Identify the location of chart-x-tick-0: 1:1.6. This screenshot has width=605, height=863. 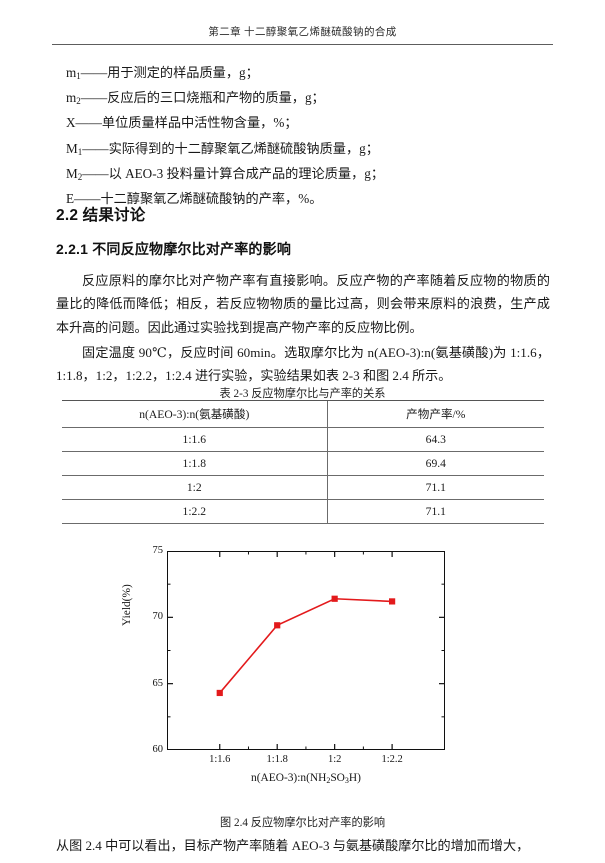
(220, 759).